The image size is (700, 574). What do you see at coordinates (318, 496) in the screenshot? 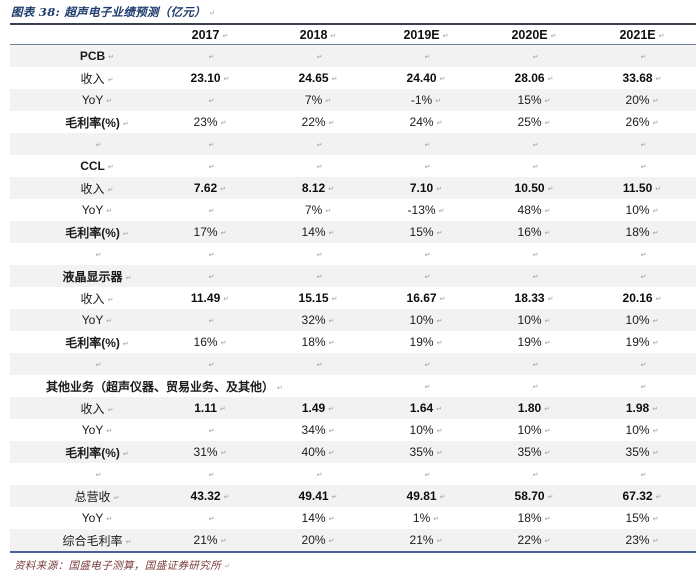
I see `value-cell: 49.41 ↵` at bounding box center [318, 496].